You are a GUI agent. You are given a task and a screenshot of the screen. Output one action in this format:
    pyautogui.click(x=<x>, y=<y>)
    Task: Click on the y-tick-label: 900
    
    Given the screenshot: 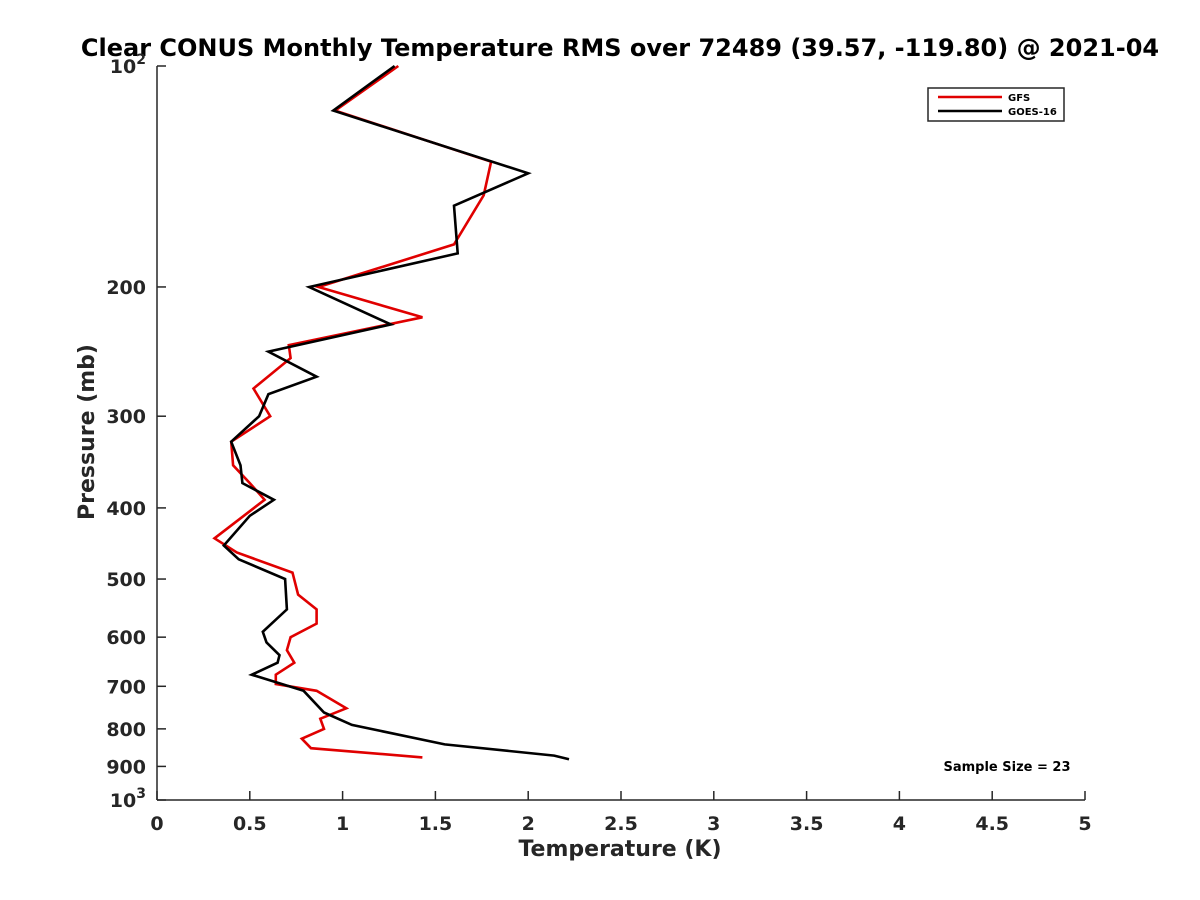 What is the action you would take?
    pyautogui.click(x=126, y=767)
    